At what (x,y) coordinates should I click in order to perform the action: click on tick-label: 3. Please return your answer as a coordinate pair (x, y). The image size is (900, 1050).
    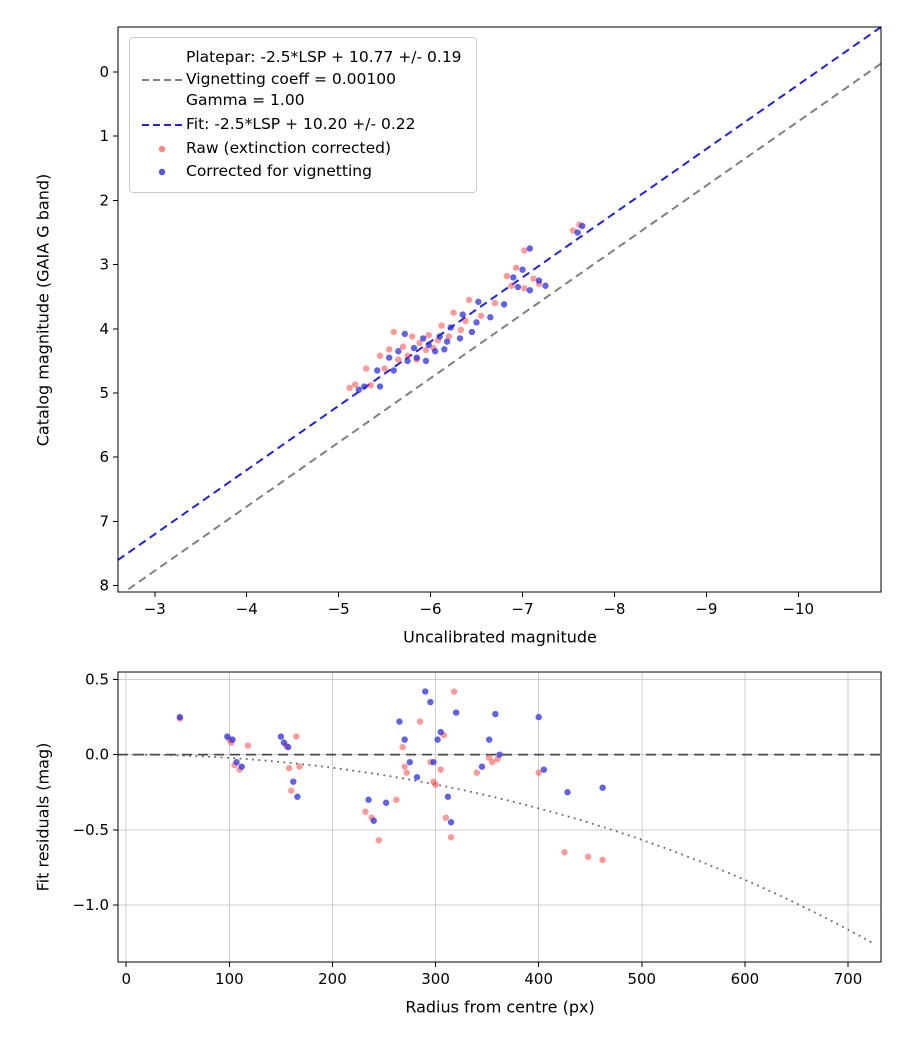
    Looking at the image, I should click on (104, 265).